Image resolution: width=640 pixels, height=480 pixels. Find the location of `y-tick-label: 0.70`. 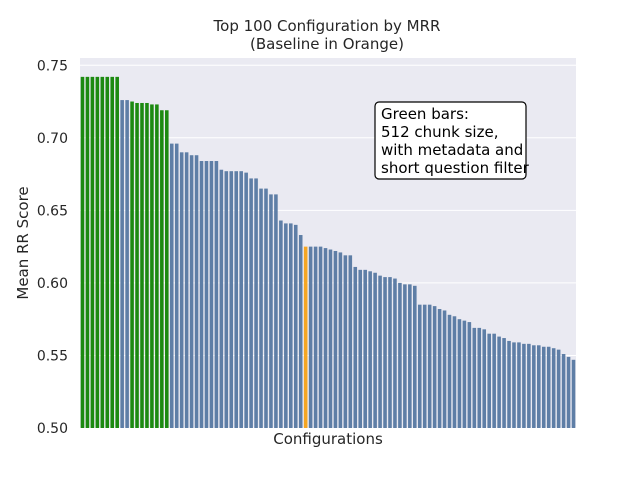

y-tick-label: 0.70 is located at coordinates (52, 139).